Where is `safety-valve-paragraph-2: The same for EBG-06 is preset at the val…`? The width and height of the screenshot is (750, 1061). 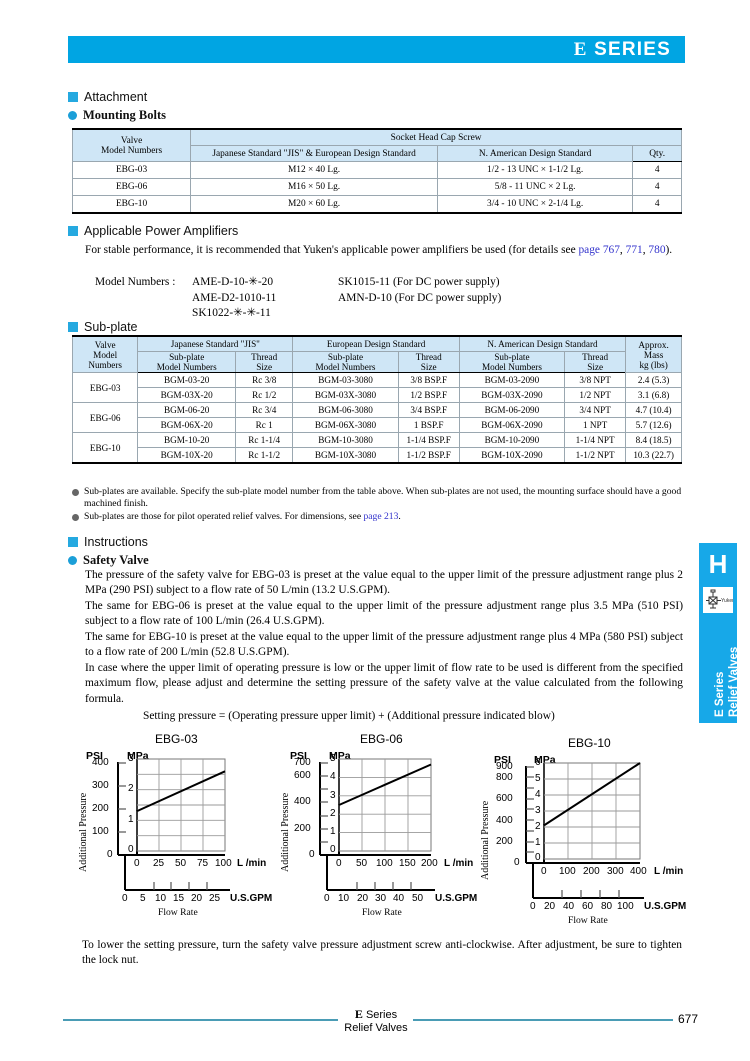
safety-valve-paragraph-2: The same for EBG-06 is preset at the val… is located at coordinates (384, 614).